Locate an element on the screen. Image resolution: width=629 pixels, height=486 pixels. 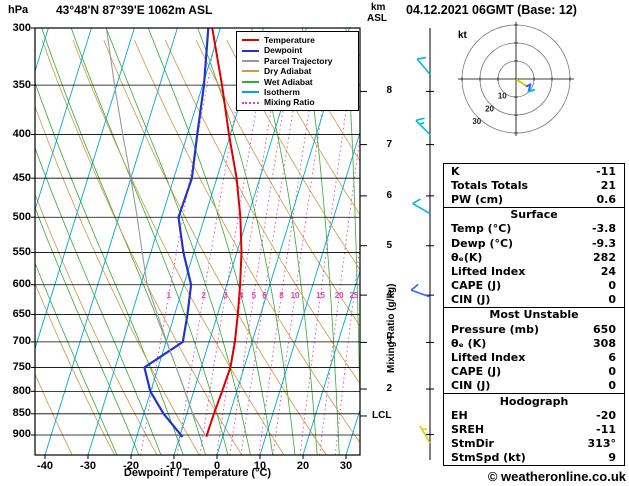
stat-row: StmSpd (kt) 9 is located at coordinates (534, 458).